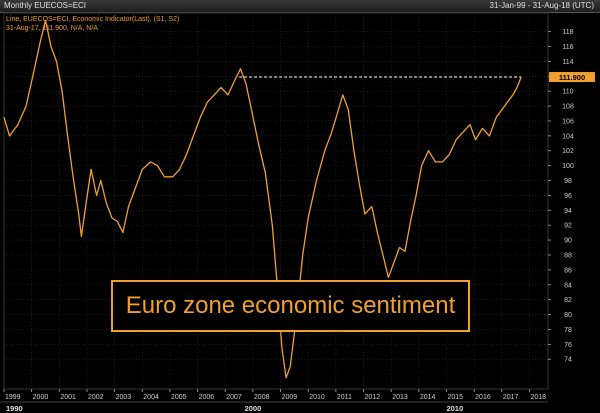  Describe the element at coordinates (456, 397) in the screenshot. I see `x-tick-label: 2015` at that location.